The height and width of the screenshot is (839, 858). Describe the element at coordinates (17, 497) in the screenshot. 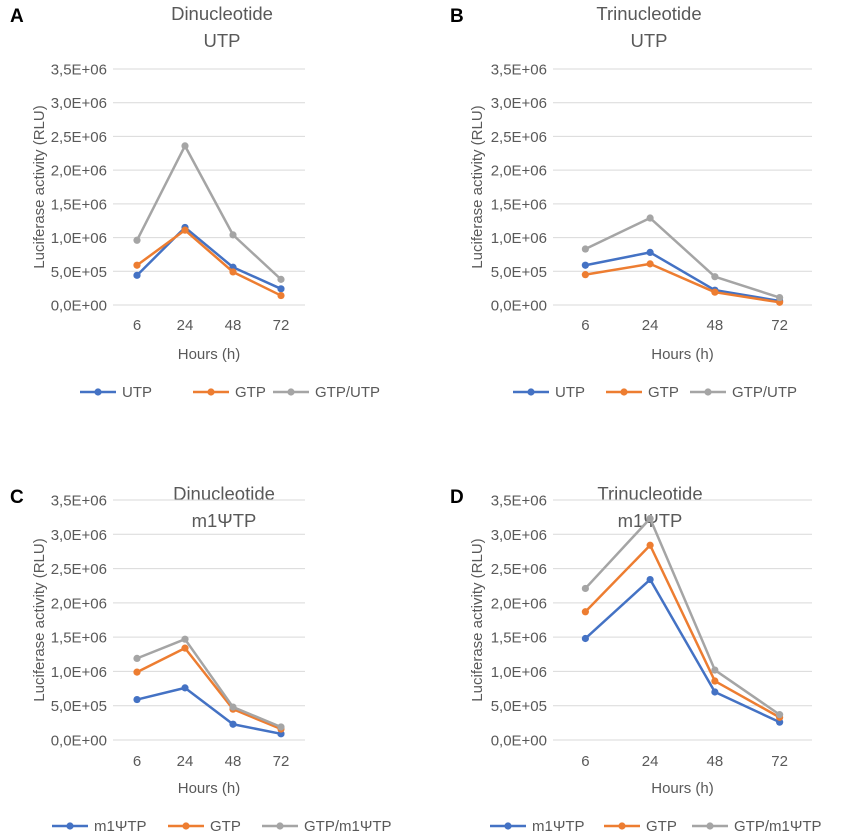

I see `panel-letter: C` at that location.